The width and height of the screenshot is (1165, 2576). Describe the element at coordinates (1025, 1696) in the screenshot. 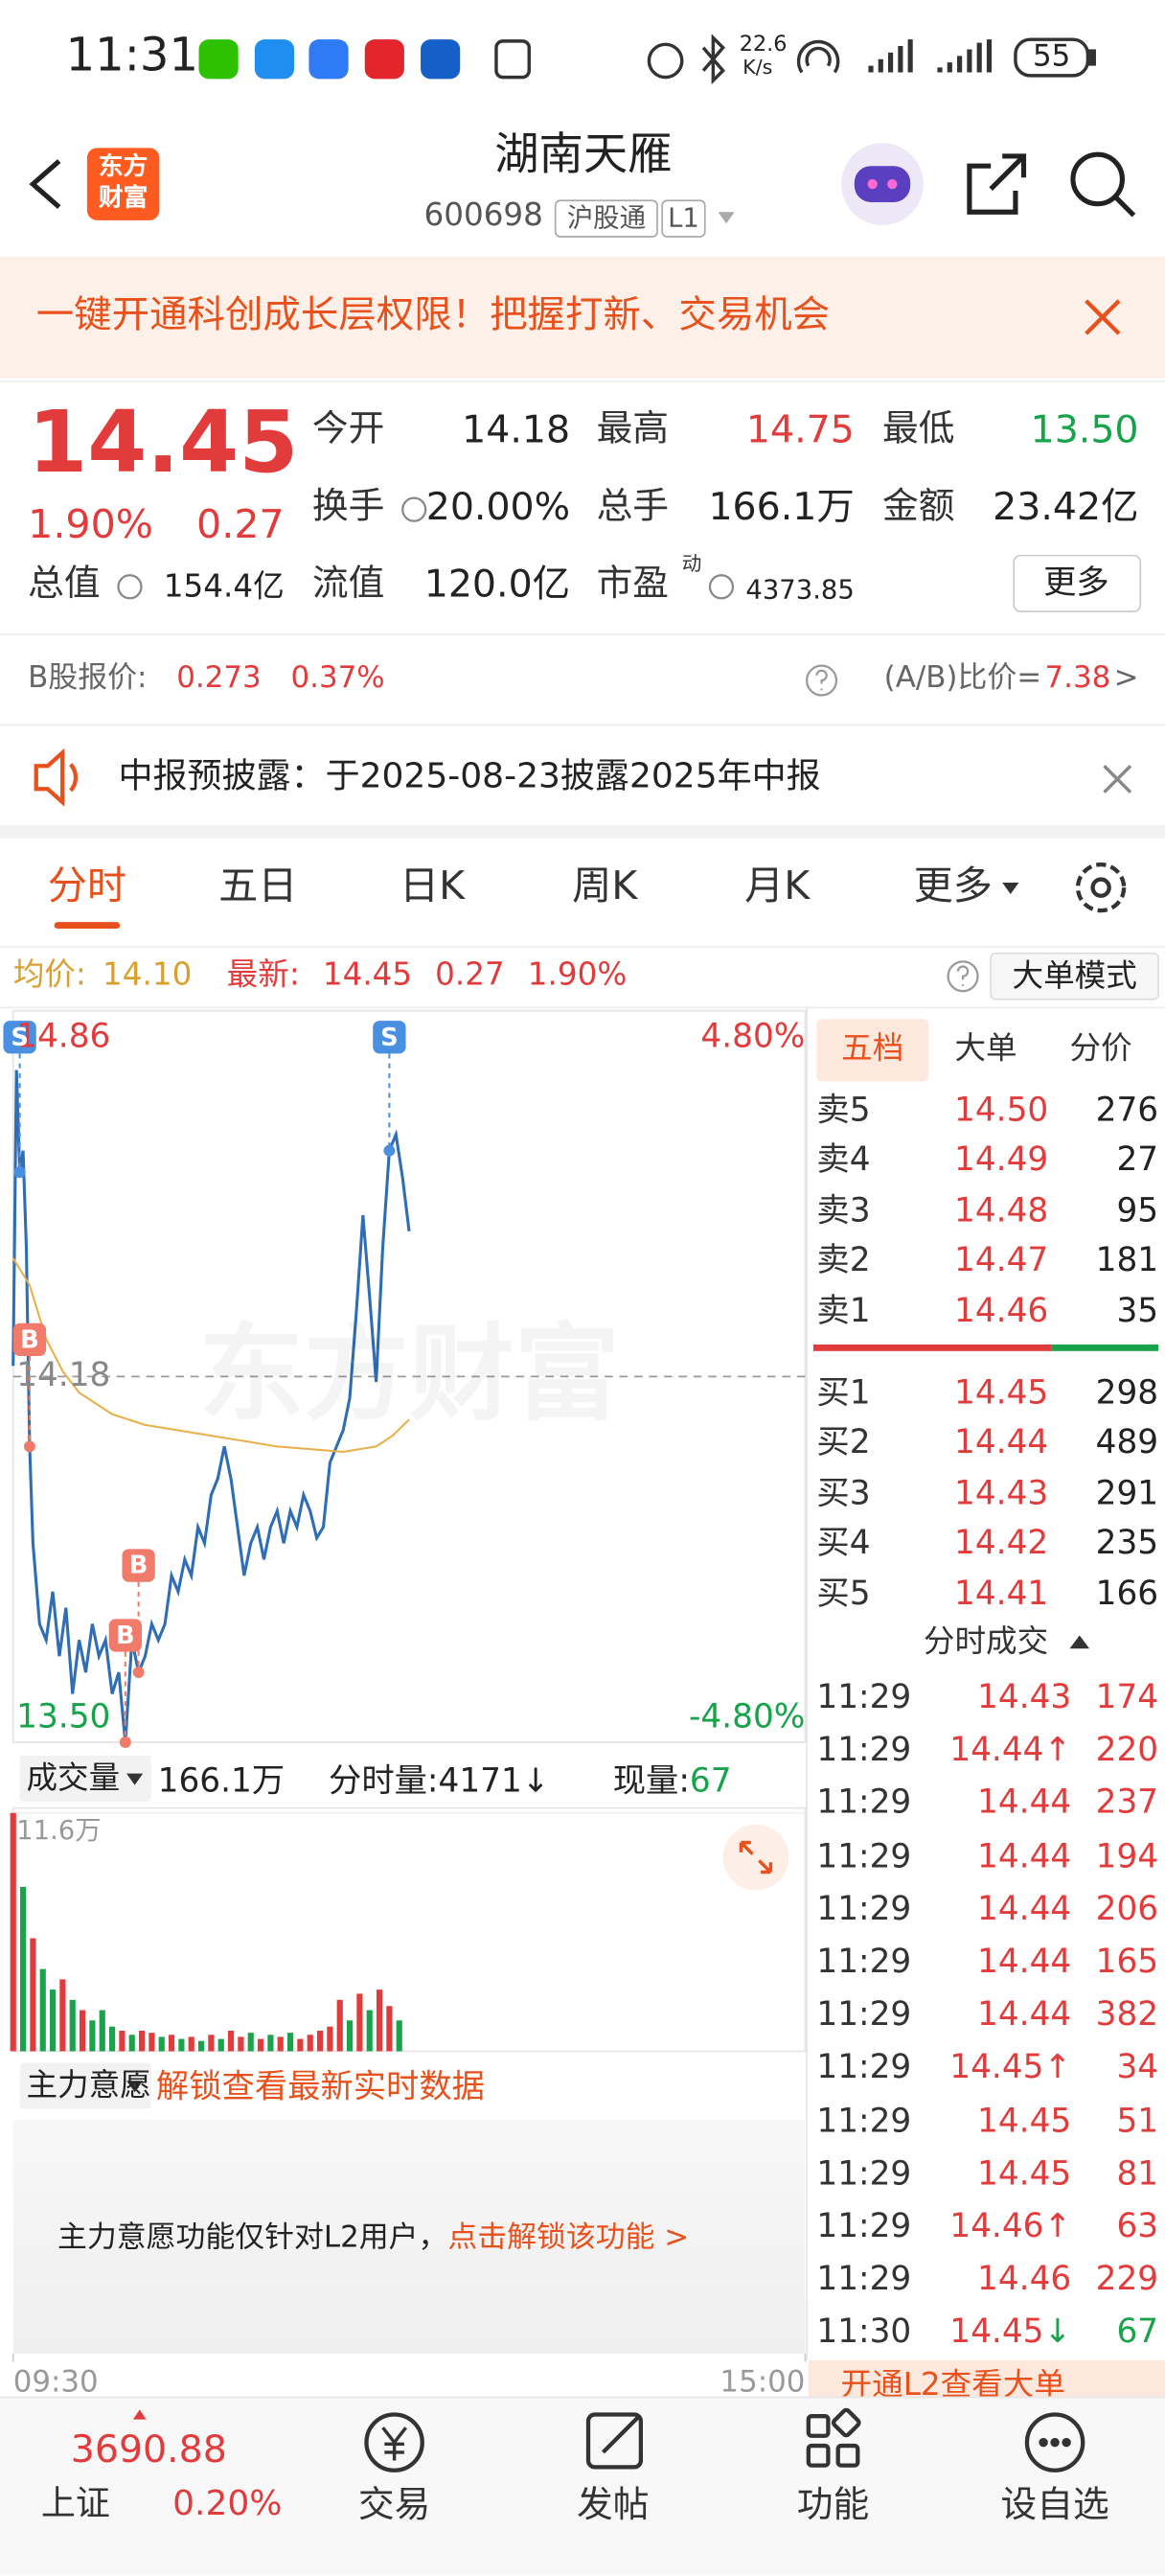

I see `trade-price: 14.43` at that location.